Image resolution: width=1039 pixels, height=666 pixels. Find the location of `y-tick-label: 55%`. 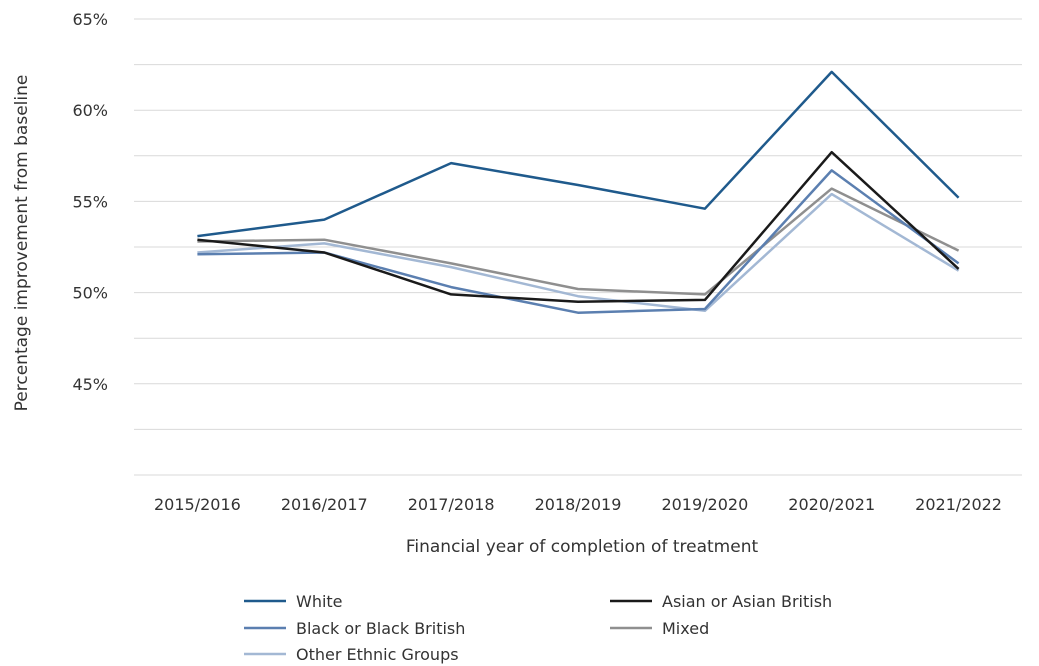

y-tick-label: 55% is located at coordinates (90, 201).